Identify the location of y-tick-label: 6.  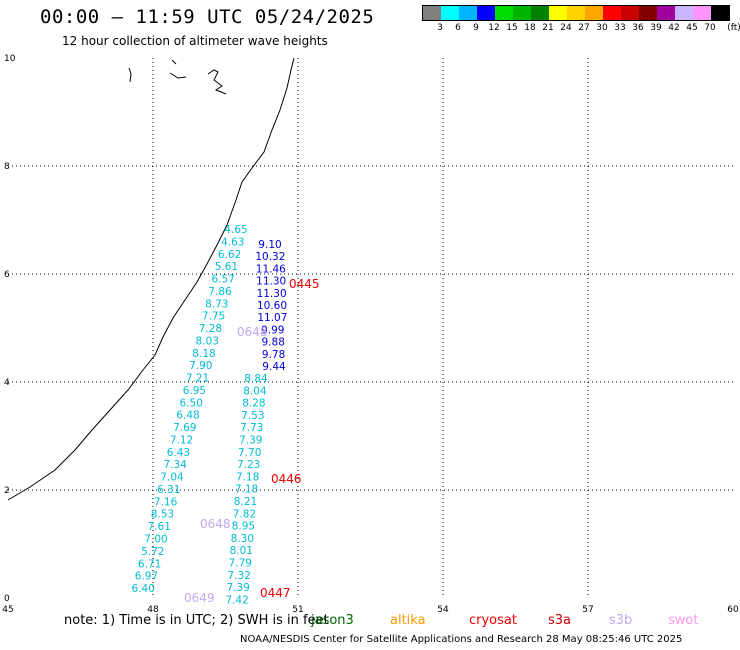
(7, 275).